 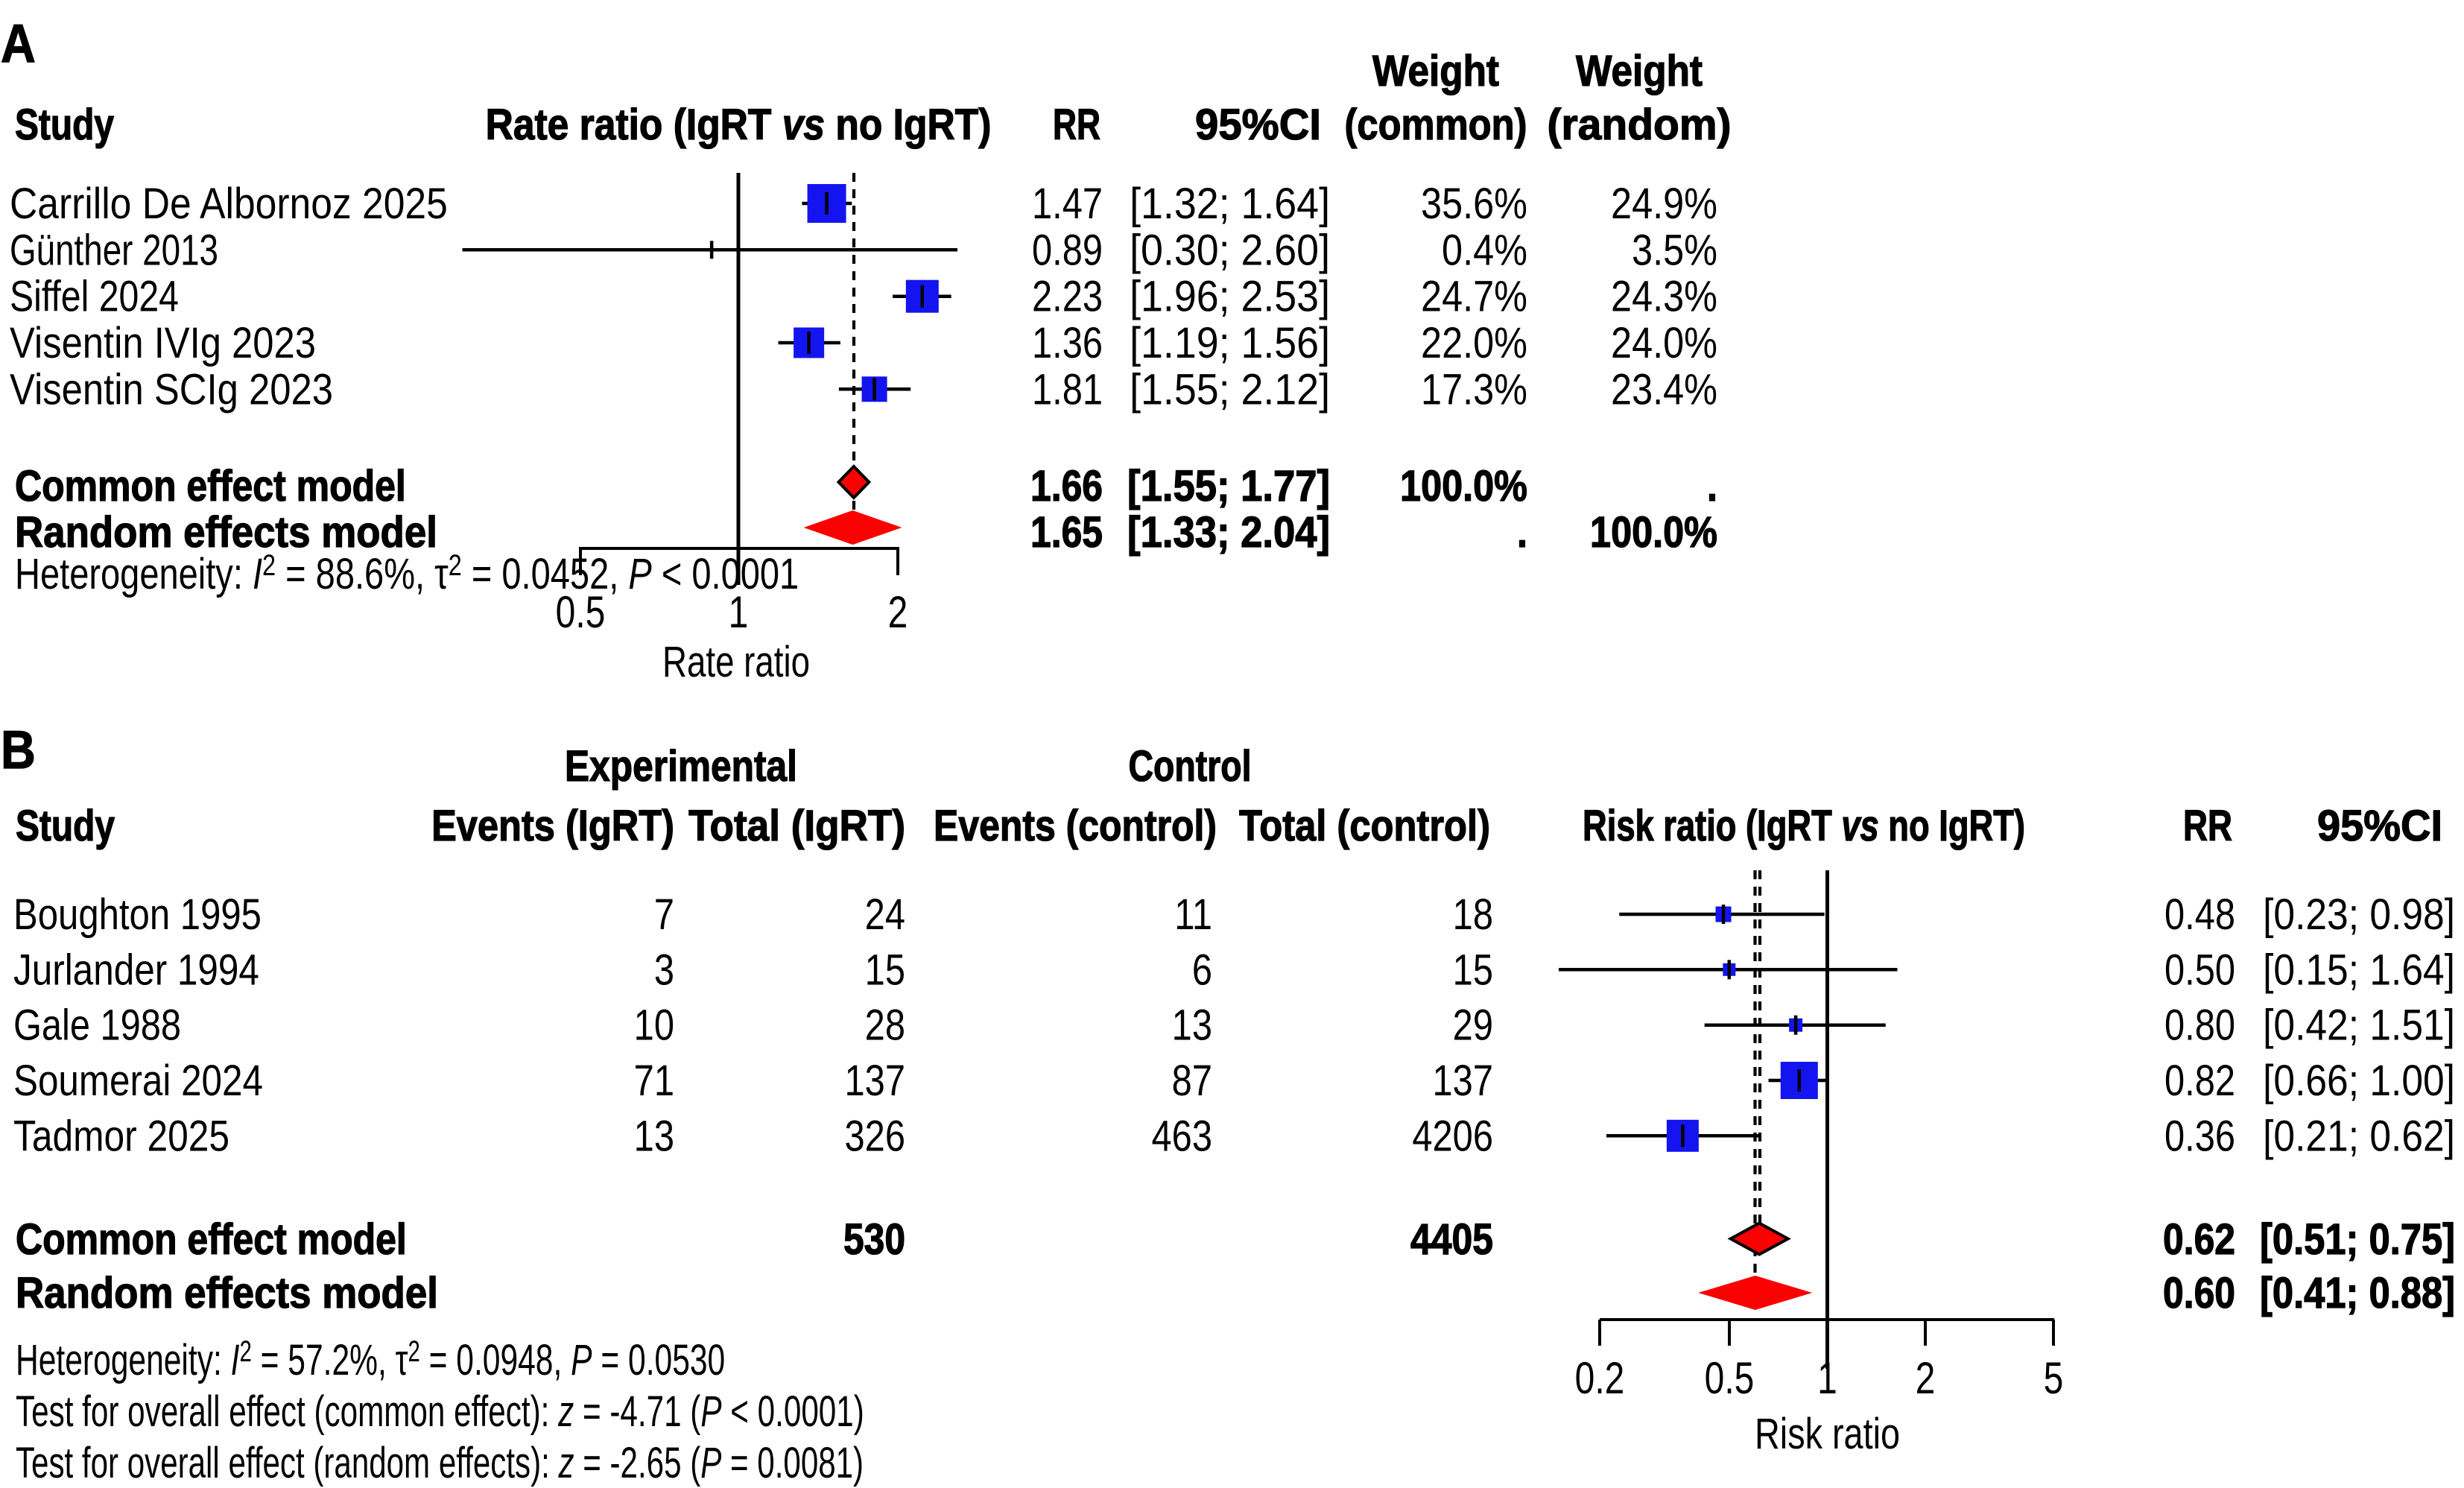 What do you see at coordinates (898, 612) in the screenshot?
I see `svg-text: 2` at bounding box center [898, 612].